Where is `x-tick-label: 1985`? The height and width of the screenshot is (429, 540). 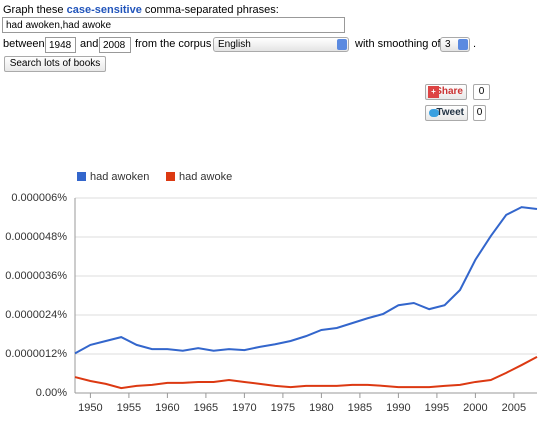 x-tick-label: 1985 is located at coordinates (360, 408).